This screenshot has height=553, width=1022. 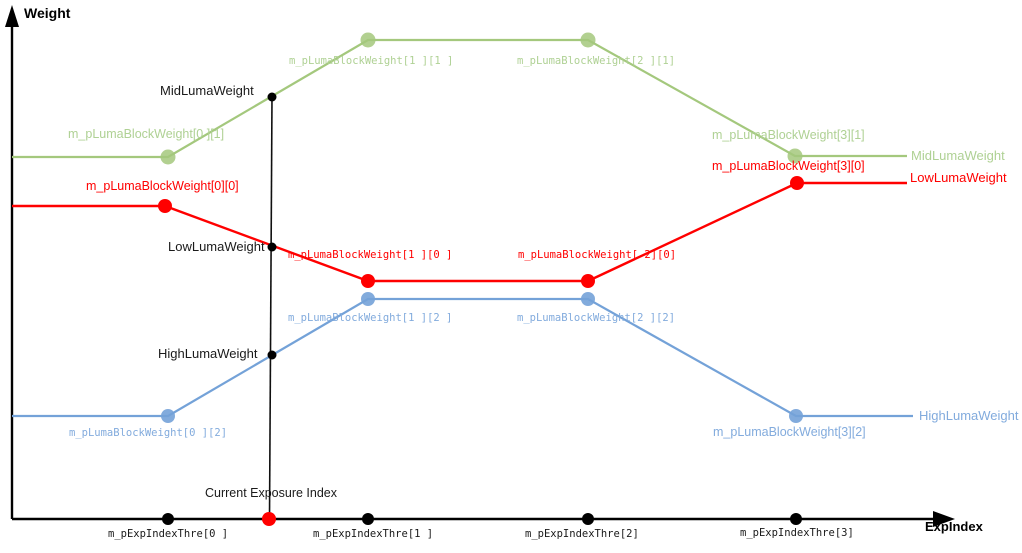 What do you see at coordinates (47, 13) in the screenshot?
I see `weight-axis-label: Weight` at bounding box center [47, 13].